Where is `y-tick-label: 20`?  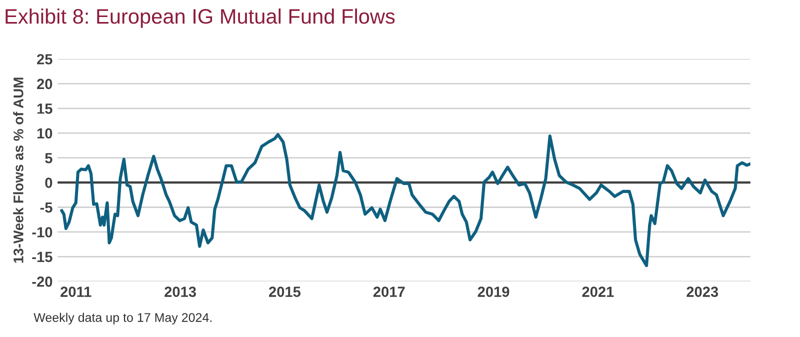
y-tick-label: 20 is located at coordinates (44, 84).